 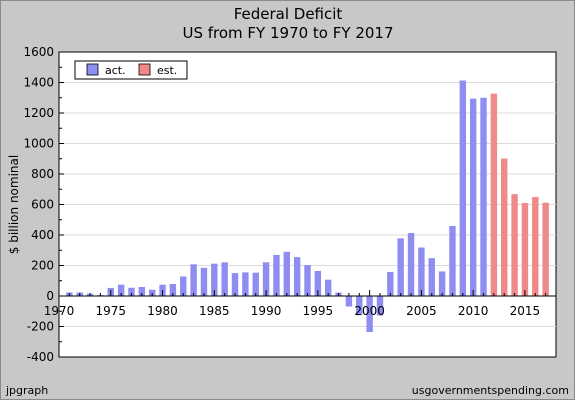 What do you see at coordinates (142, 291) in the screenshot?
I see `bar-act-1978` at bounding box center [142, 291].